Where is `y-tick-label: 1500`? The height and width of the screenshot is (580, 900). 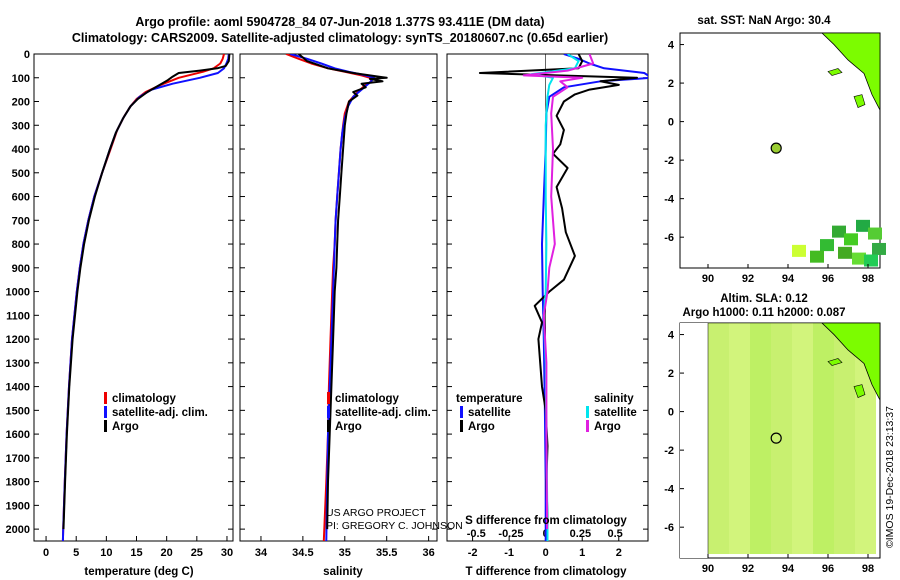 y-tick-label: 1500 is located at coordinates (18, 411).